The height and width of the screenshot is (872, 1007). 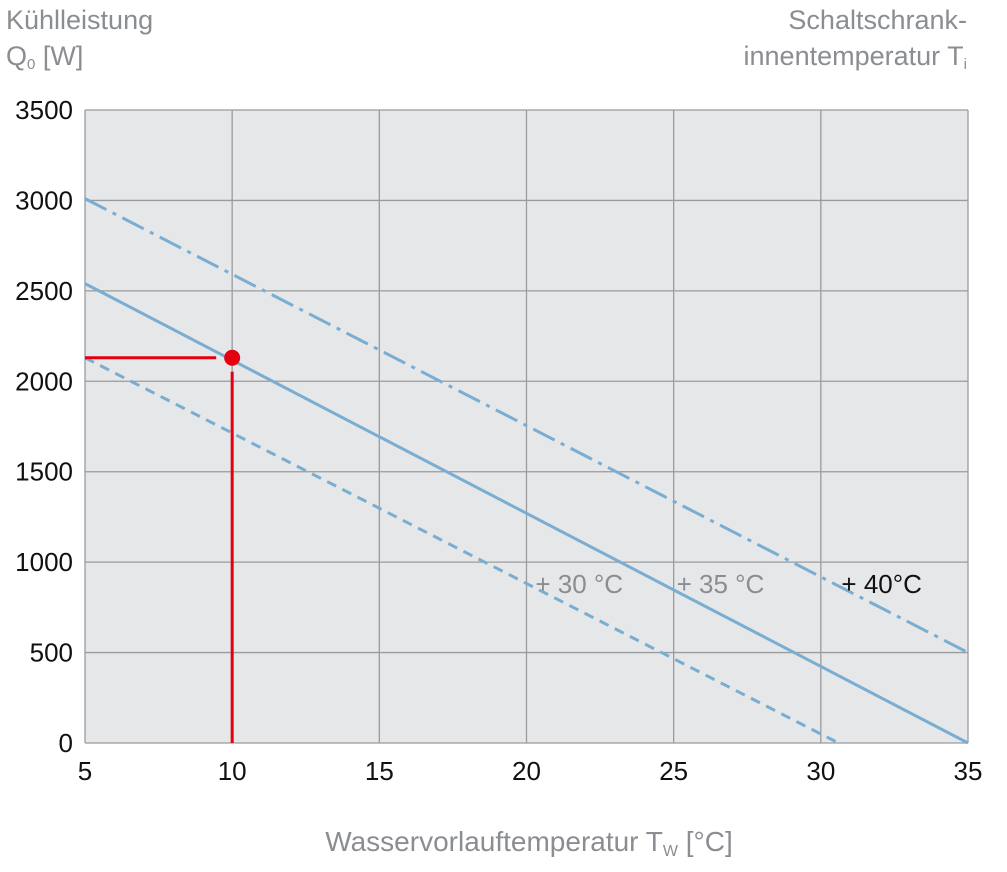 I want to click on x-tick-label: 15, so click(x=379, y=771).